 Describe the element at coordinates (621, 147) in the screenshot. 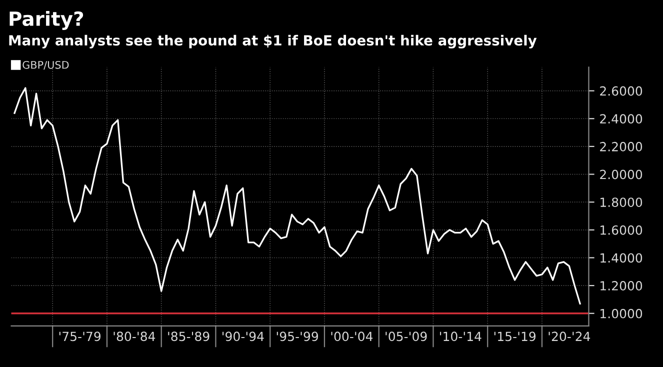

I see `y-tick-label: 2.2000` at that location.